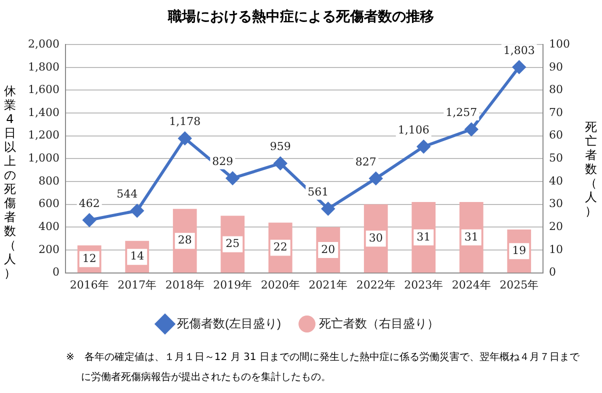 This screenshot has height=393, width=602. I want to click on data-label: 1,803, so click(519, 50).